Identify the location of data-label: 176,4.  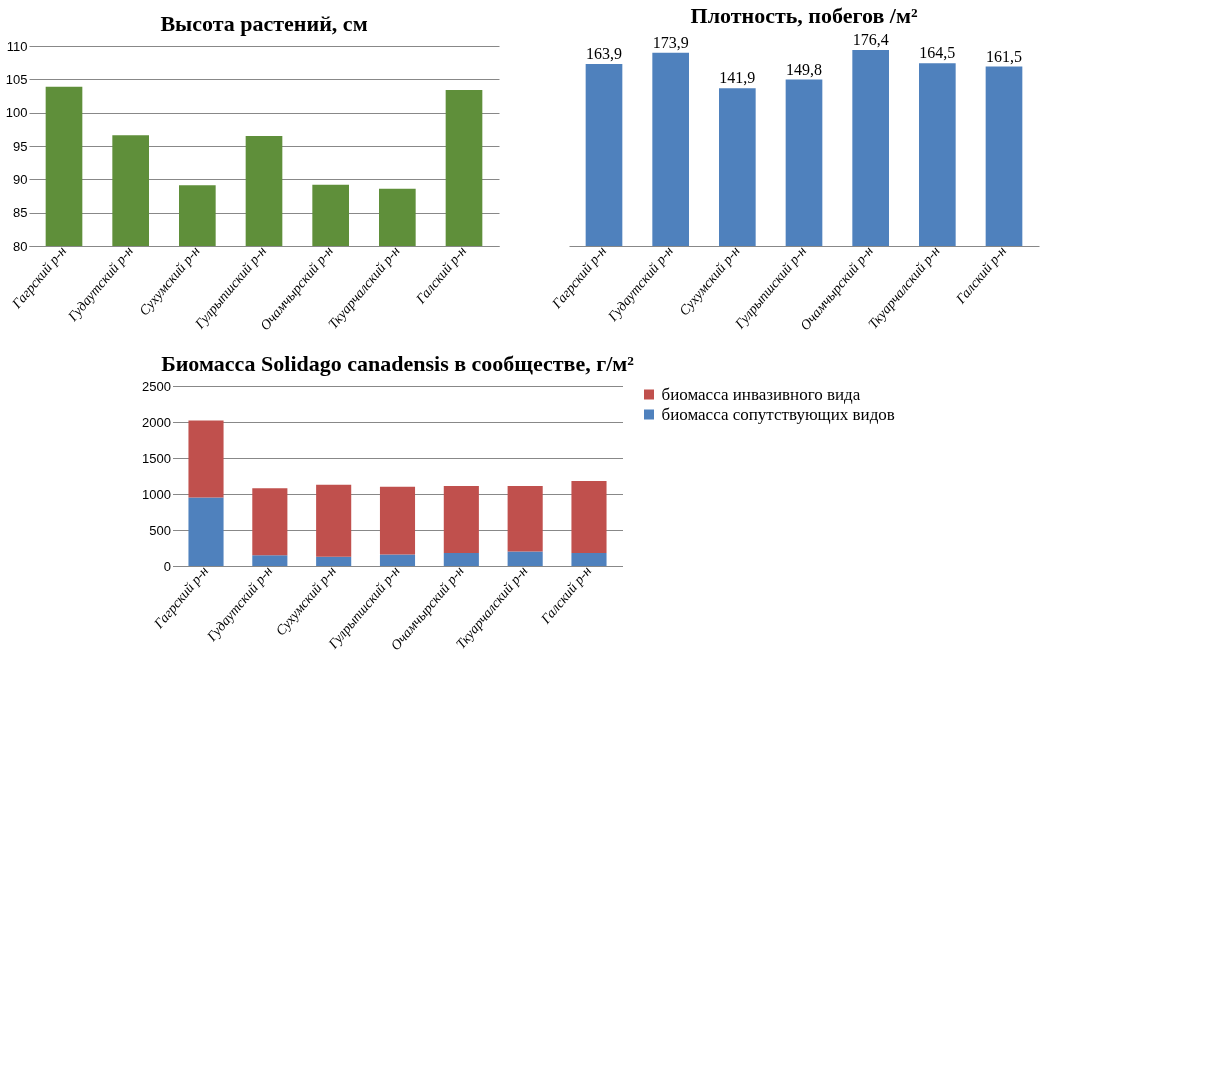
(870, 39).